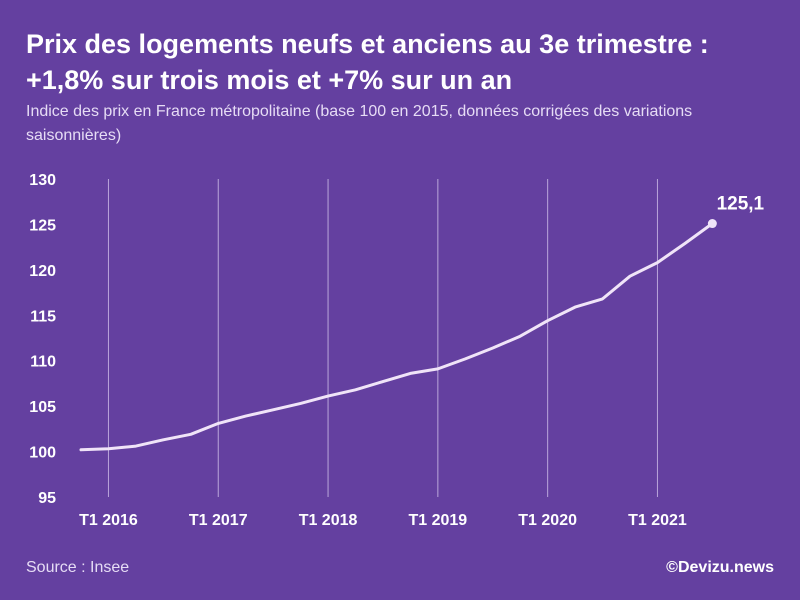  Describe the element at coordinates (43, 316) in the screenshot. I see `y-tick-label: 115` at that location.